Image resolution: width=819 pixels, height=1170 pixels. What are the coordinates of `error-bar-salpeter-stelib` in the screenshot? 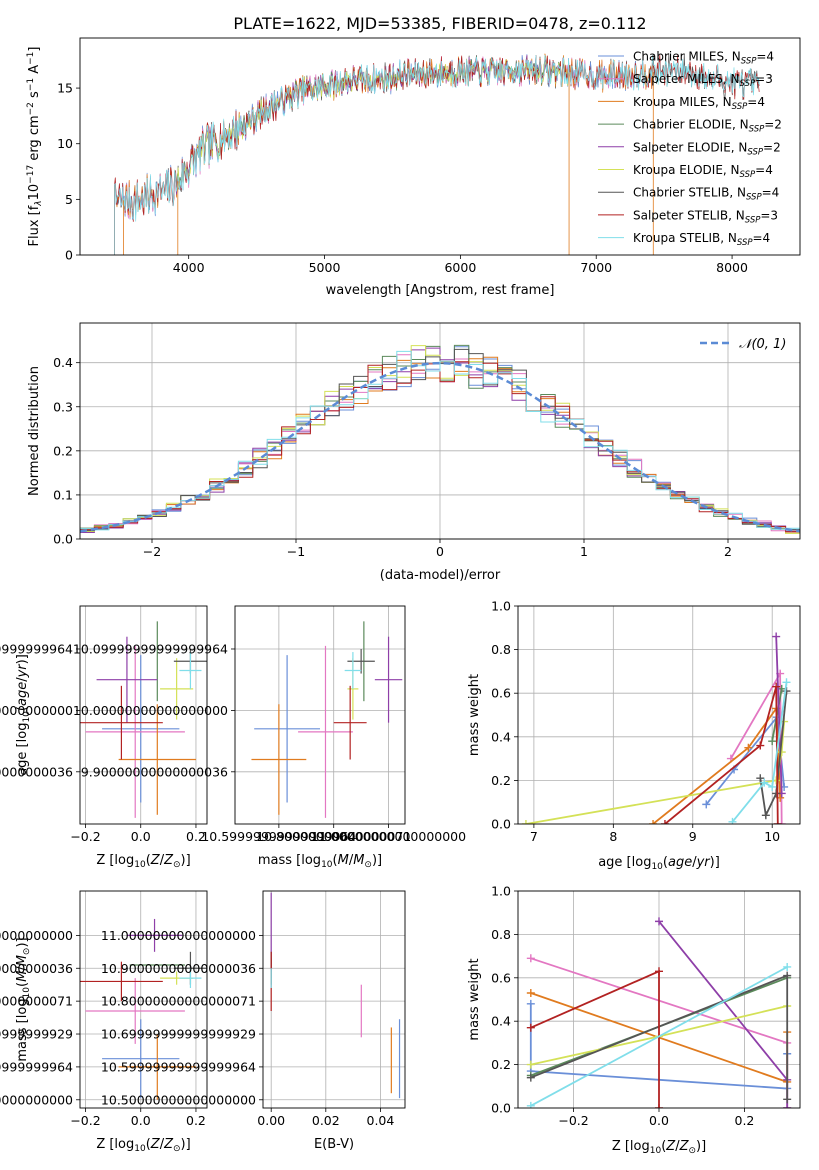 It's located at (121, 722).